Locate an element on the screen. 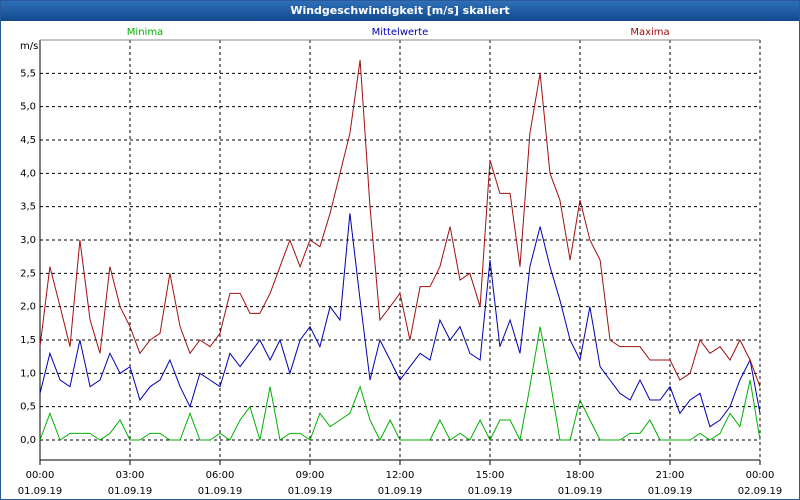  y-tick-label: 1,0 is located at coordinates (28, 373).